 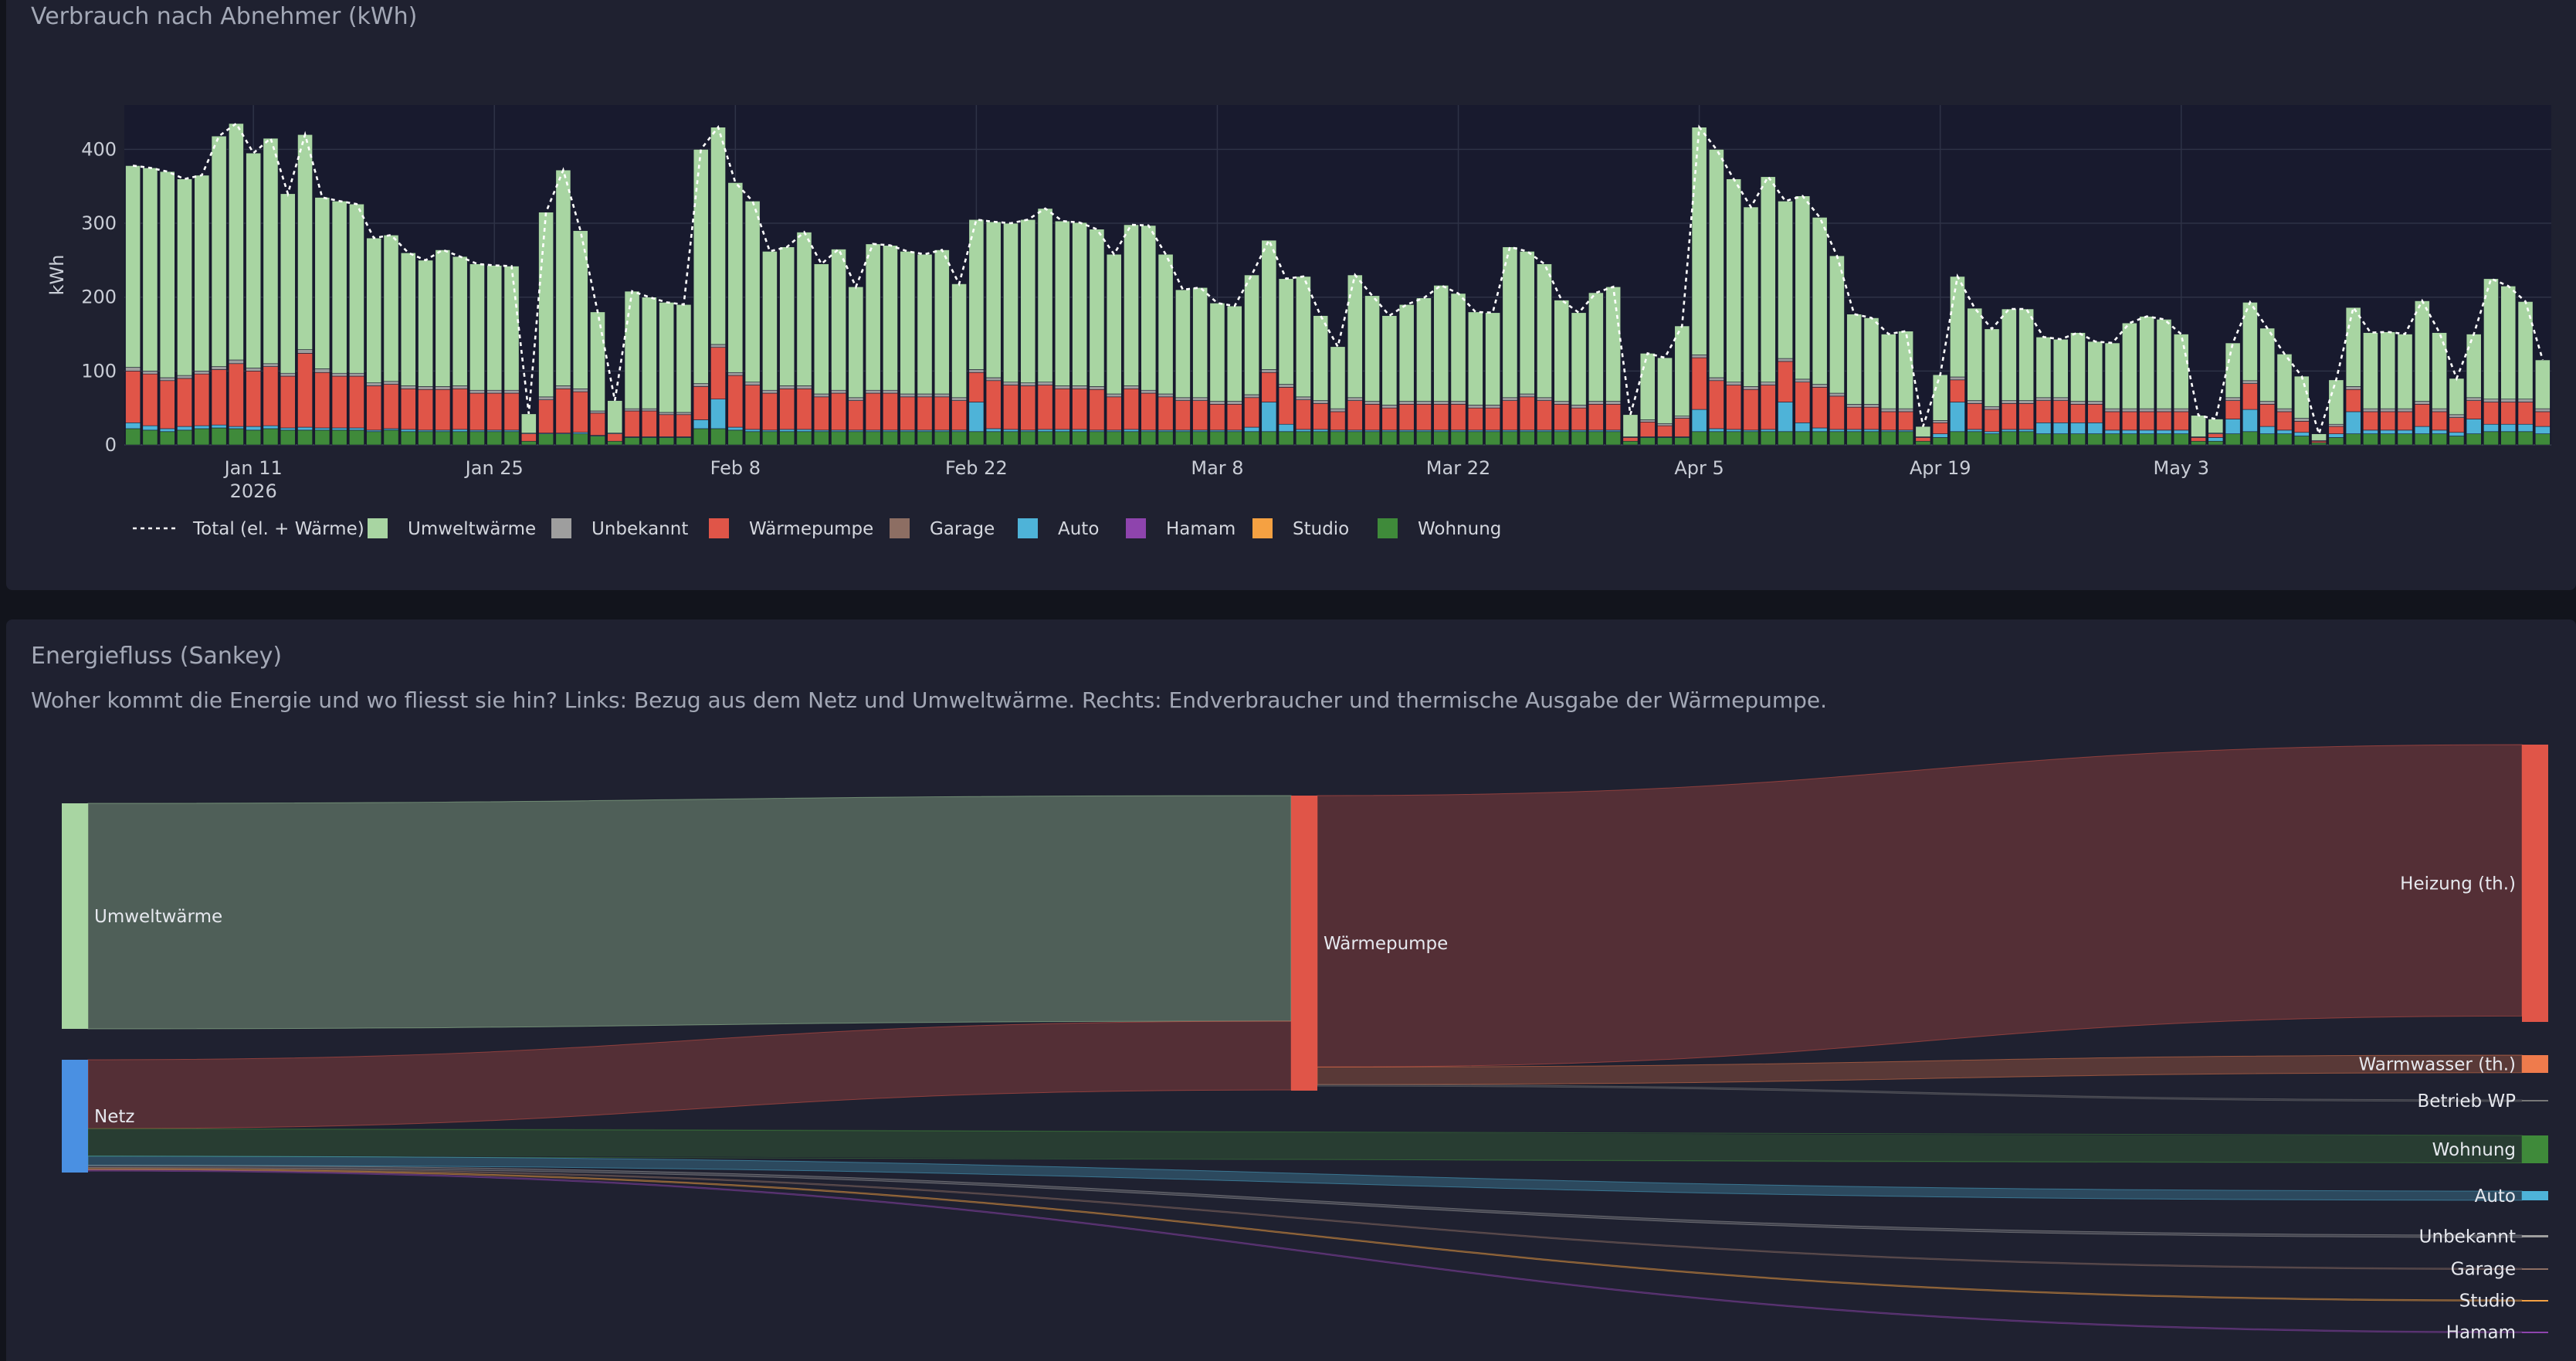 I want to click on sankey-link-wp-betrieb, so click(x=1920, y=1093).